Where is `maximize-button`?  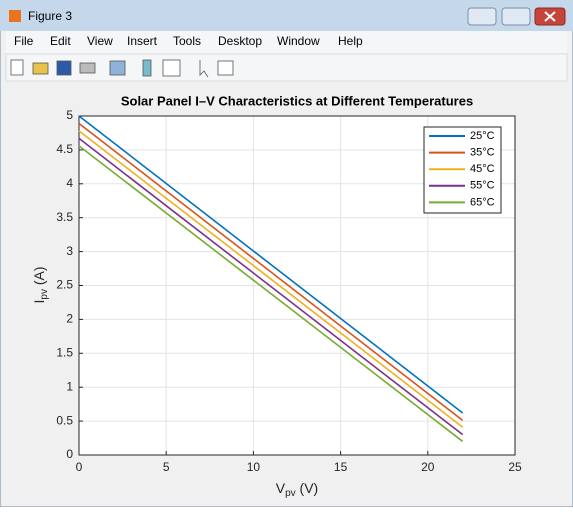 maximize-button is located at coordinates (516, 16).